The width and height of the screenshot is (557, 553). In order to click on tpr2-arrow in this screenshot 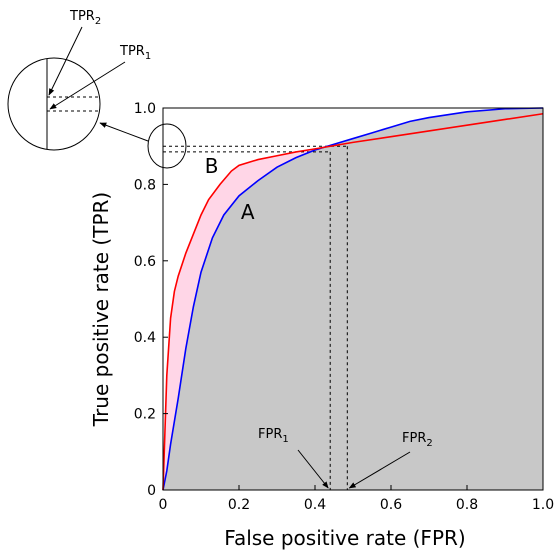, I will do `click(65, 61)`.